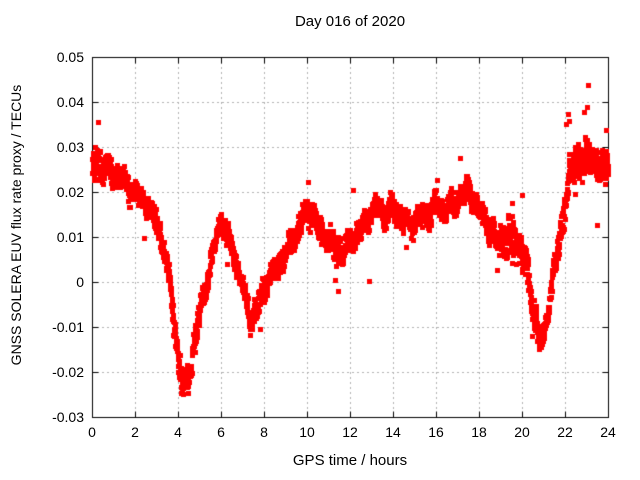  What do you see at coordinates (565, 432) in the screenshot?
I see `x-tick-label: 22` at bounding box center [565, 432].